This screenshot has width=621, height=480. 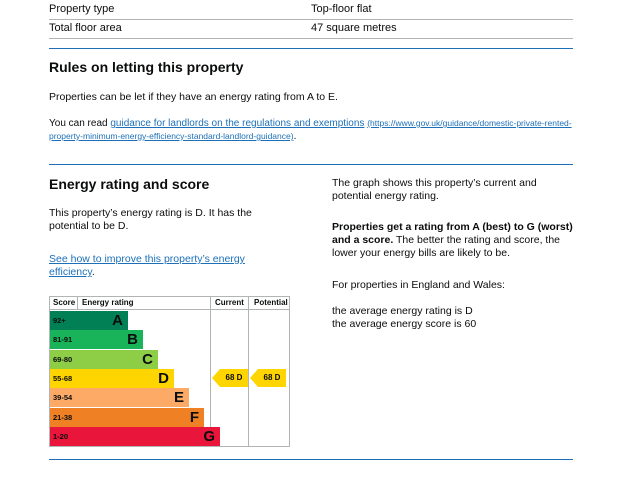 What do you see at coordinates (341, 9) in the screenshot?
I see `property-type-value: Top-floor flat` at bounding box center [341, 9].